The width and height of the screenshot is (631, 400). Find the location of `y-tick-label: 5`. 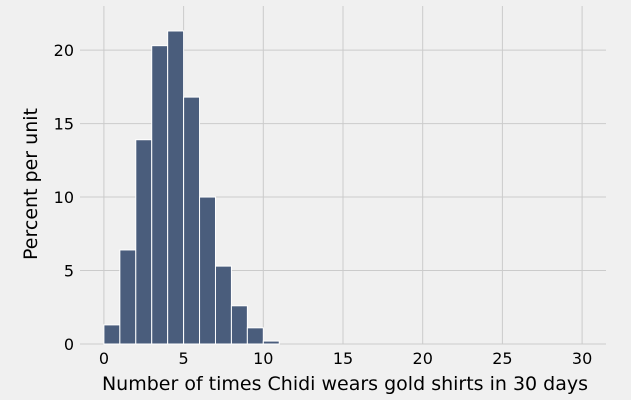

y-tick-label: 5 is located at coordinates (69, 271).